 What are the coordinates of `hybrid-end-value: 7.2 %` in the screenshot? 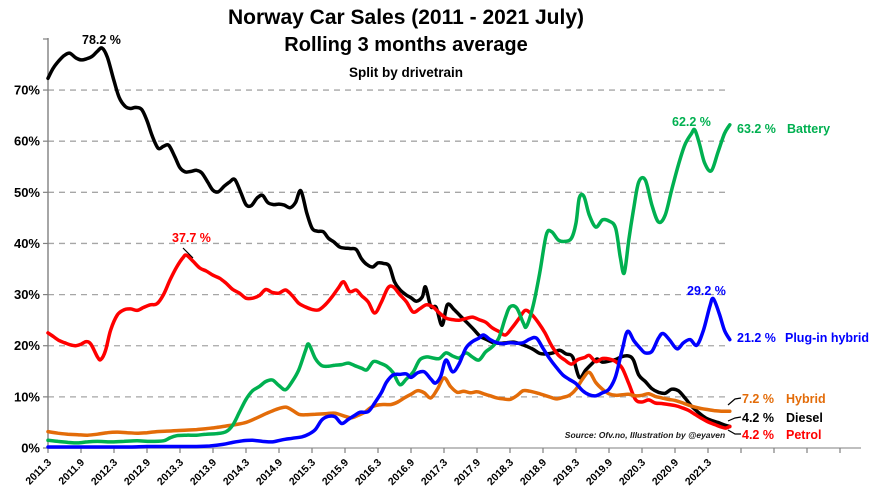 It's located at (758, 399).